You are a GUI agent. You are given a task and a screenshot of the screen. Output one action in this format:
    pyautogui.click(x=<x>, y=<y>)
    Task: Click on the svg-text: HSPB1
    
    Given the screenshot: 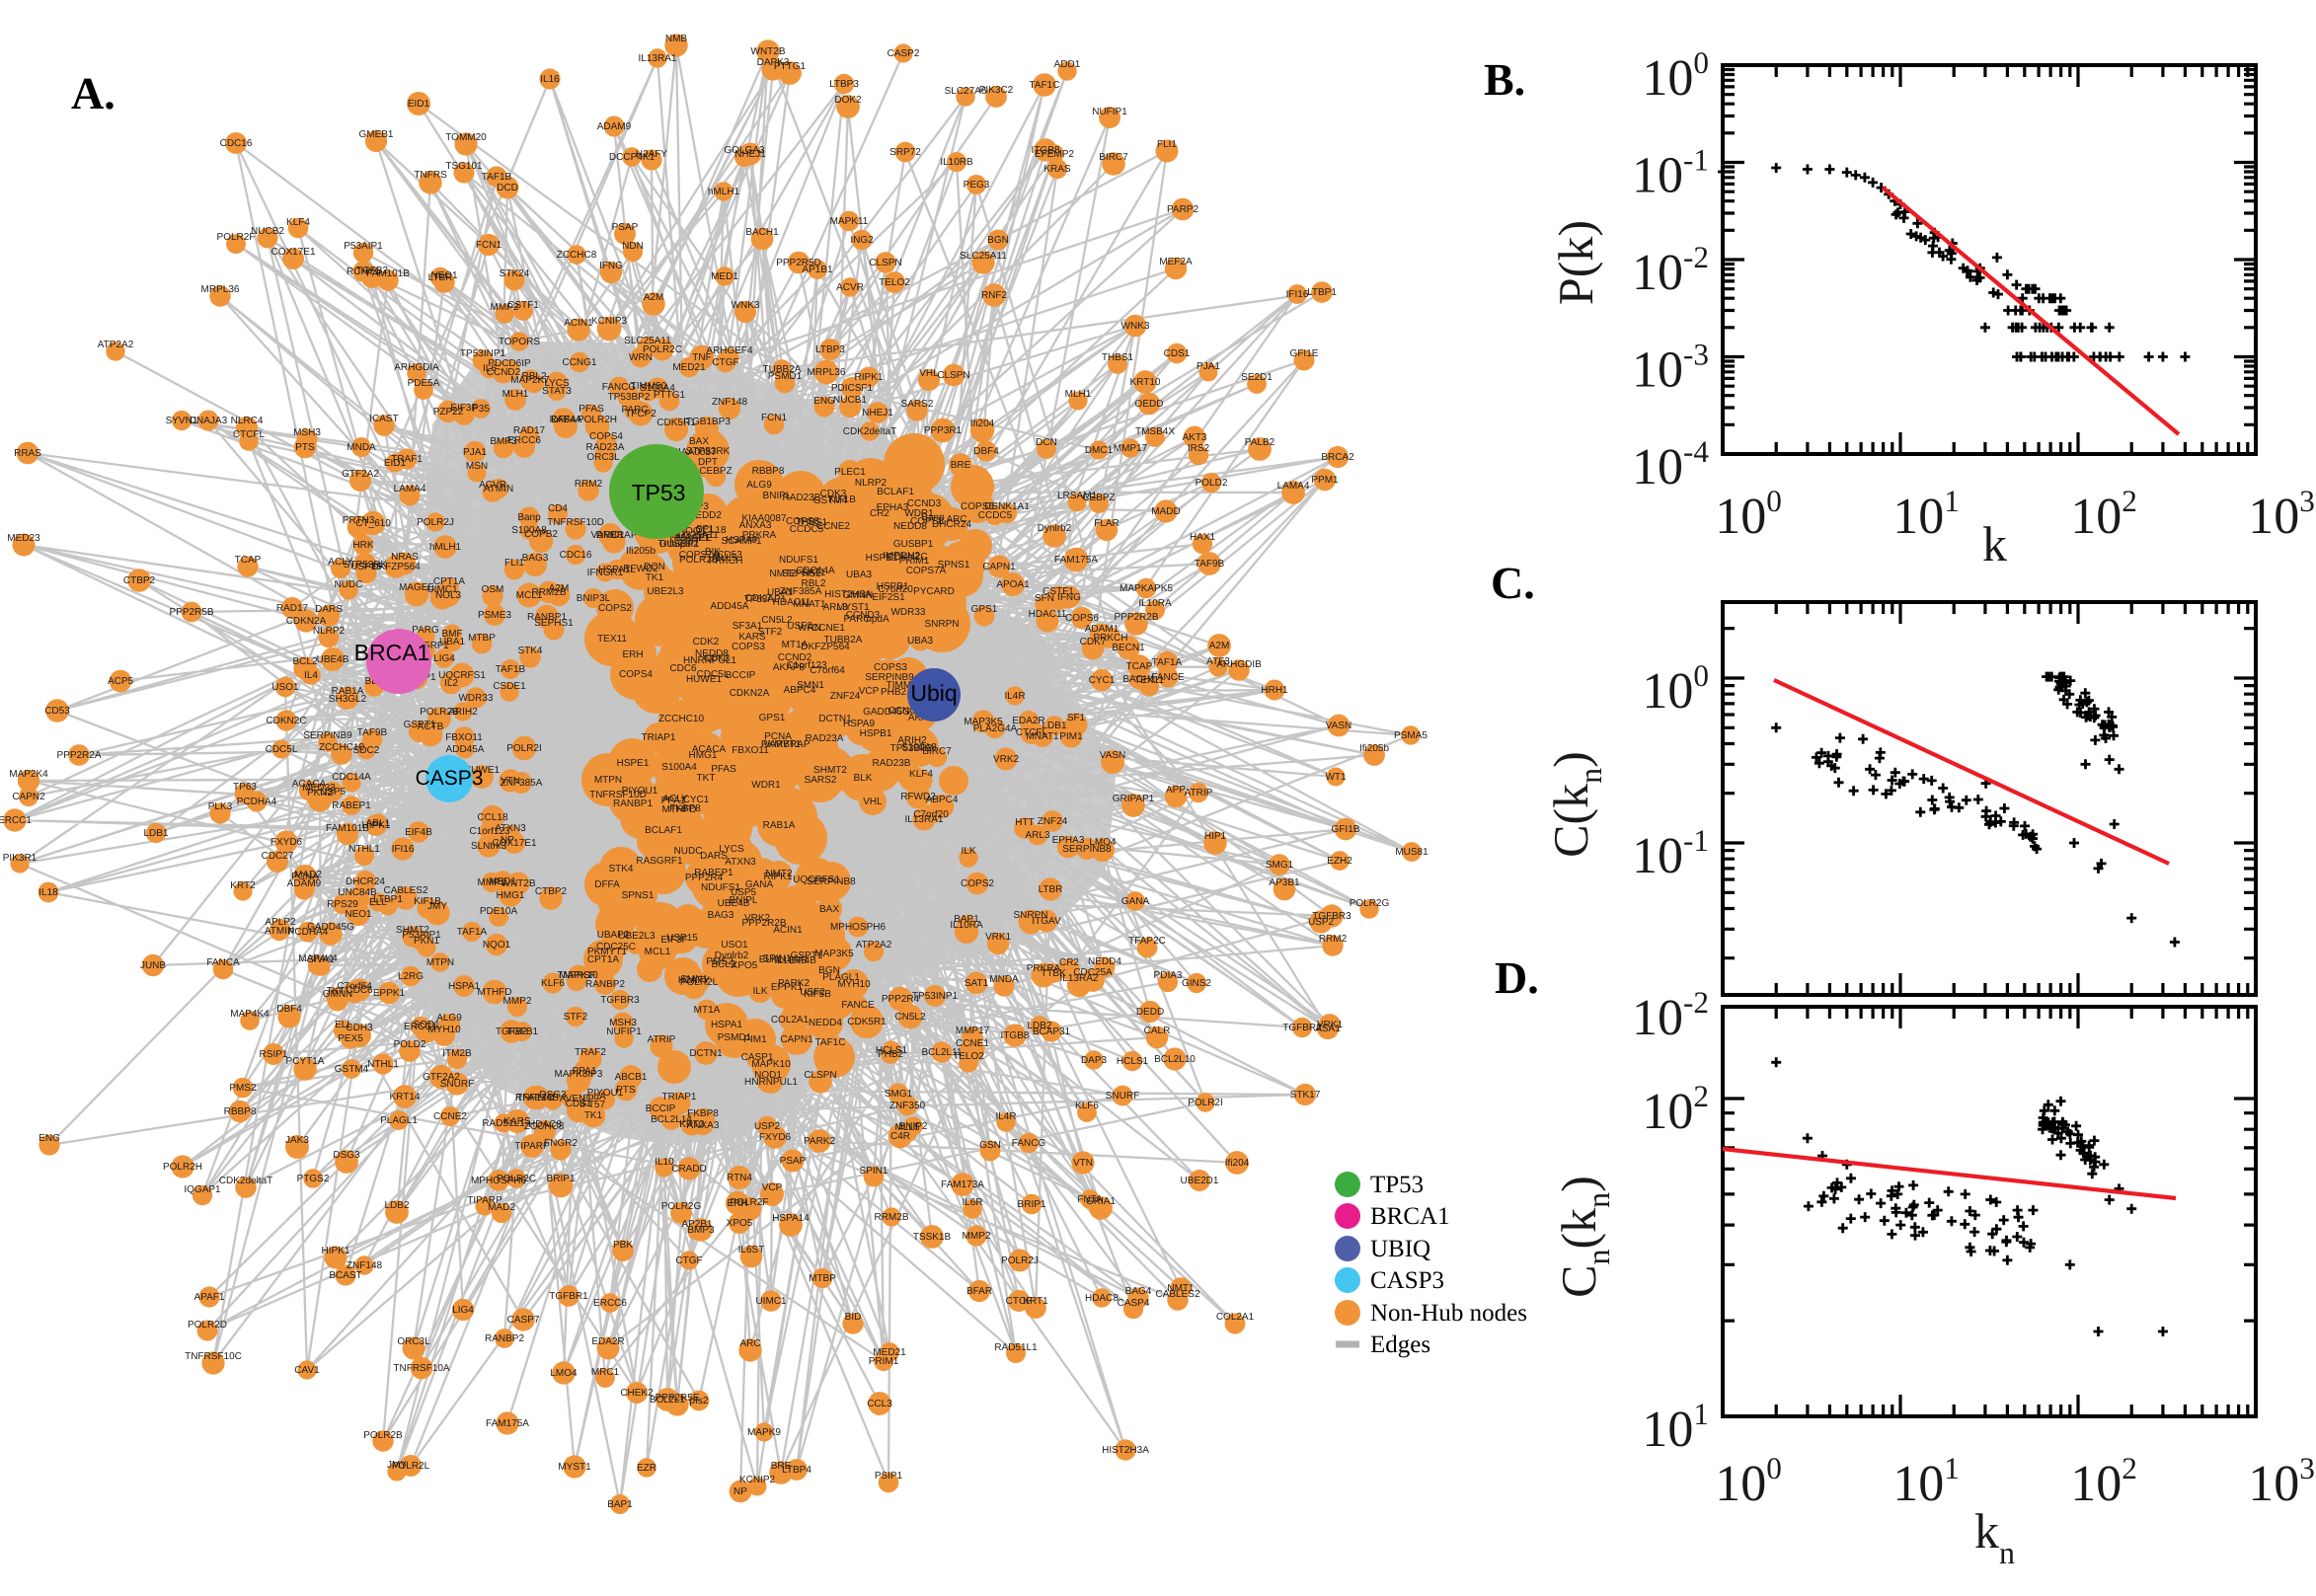 What is the action you would take?
    pyautogui.click(x=876, y=733)
    